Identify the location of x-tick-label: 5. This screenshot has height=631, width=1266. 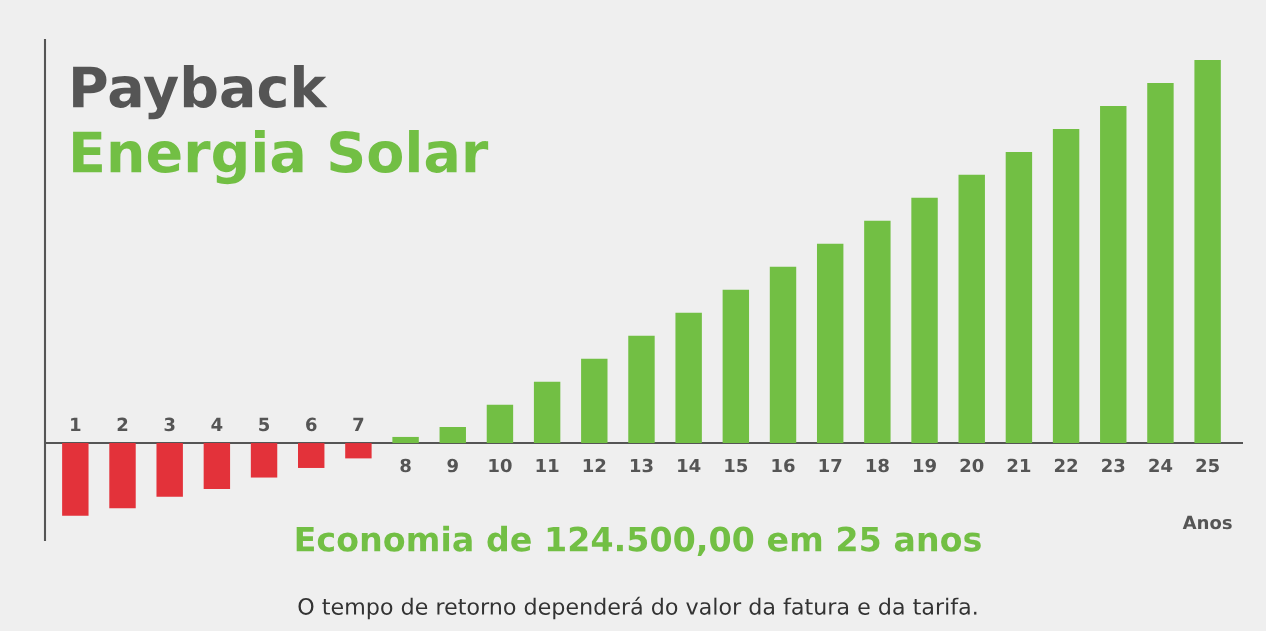
(264, 424).